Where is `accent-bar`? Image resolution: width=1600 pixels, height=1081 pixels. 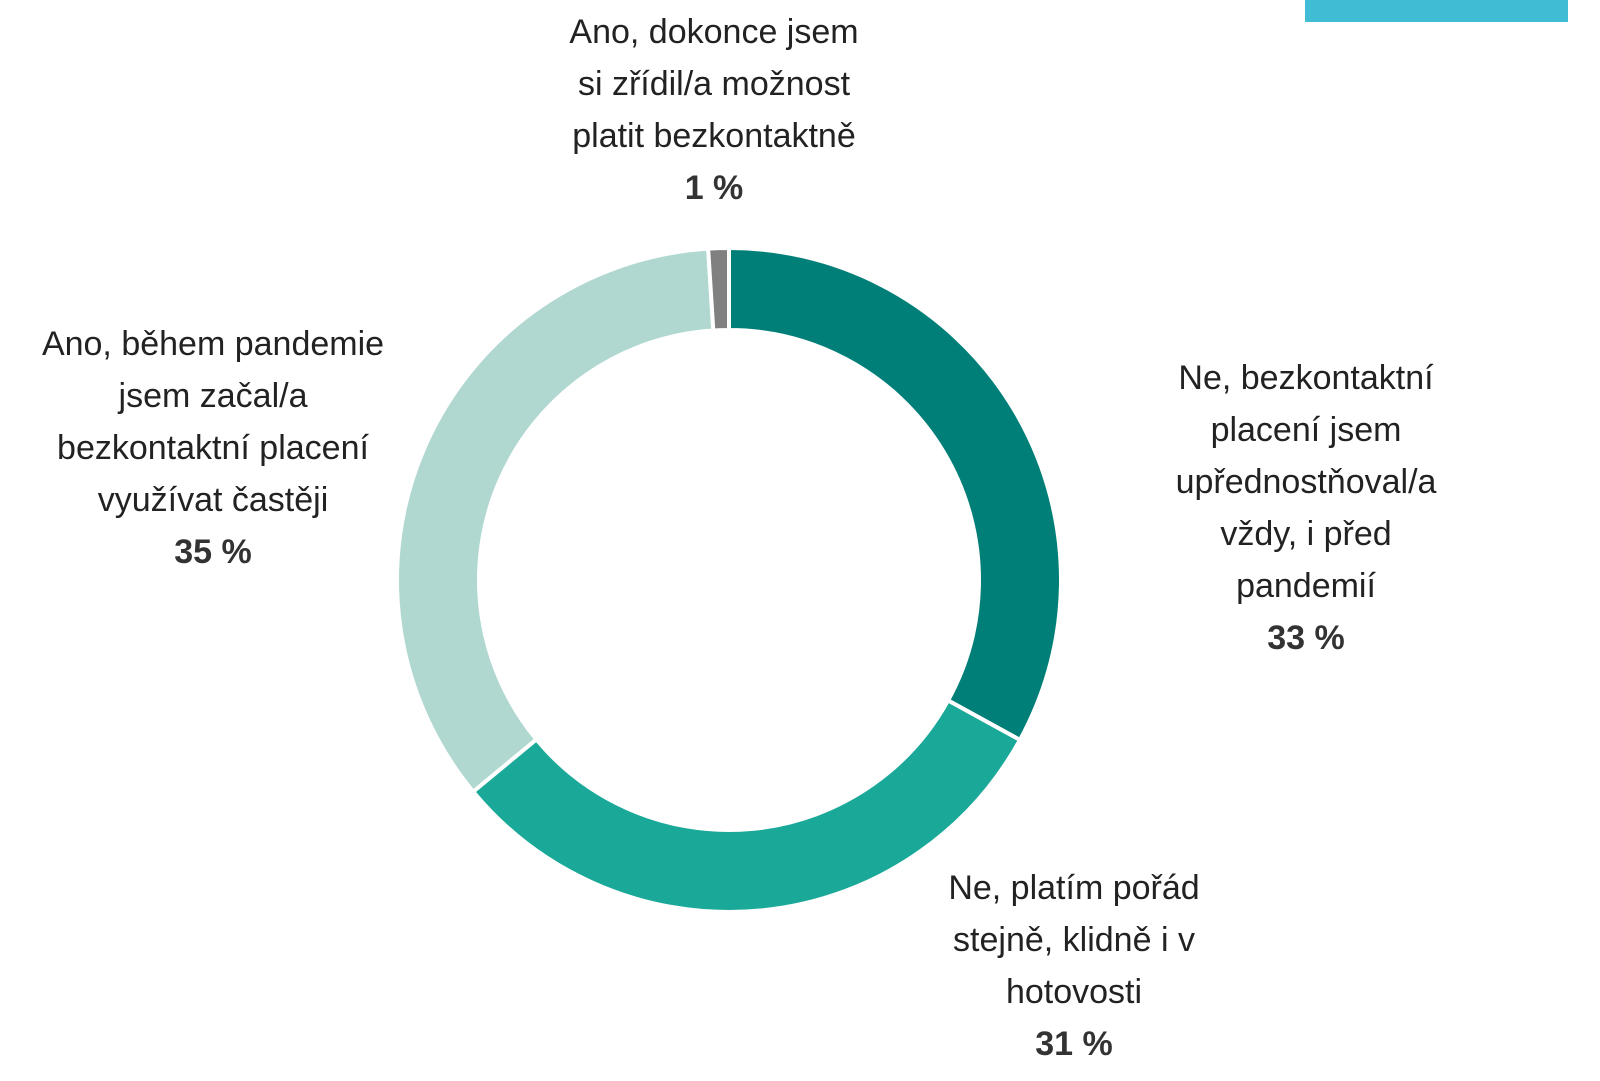
accent-bar is located at coordinates (1436, 11).